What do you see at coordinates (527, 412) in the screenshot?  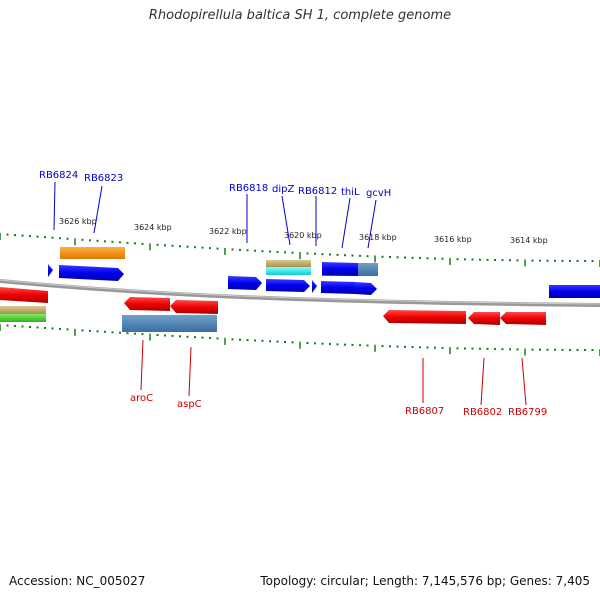 I see `gene-label-RB6799: RB6799` at bounding box center [527, 412].